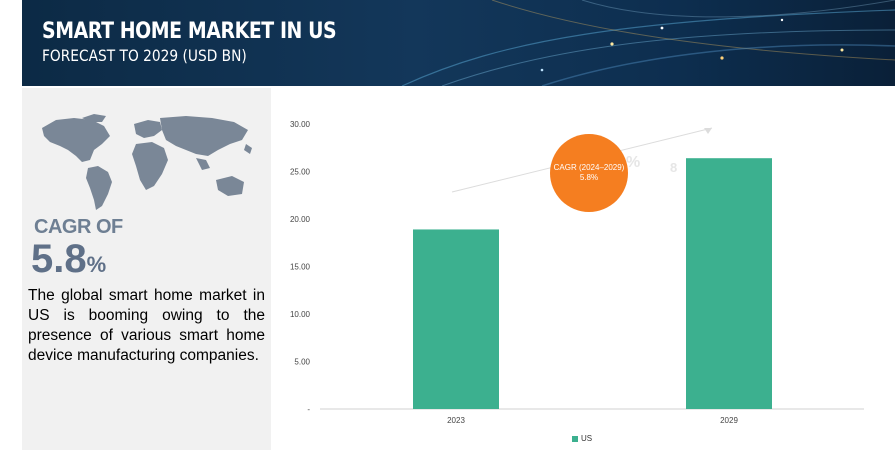 This screenshot has height=455, width=895. Describe the element at coordinates (78, 227) in the screenshot. I see `cagr-label: CAGR OF` at that location.